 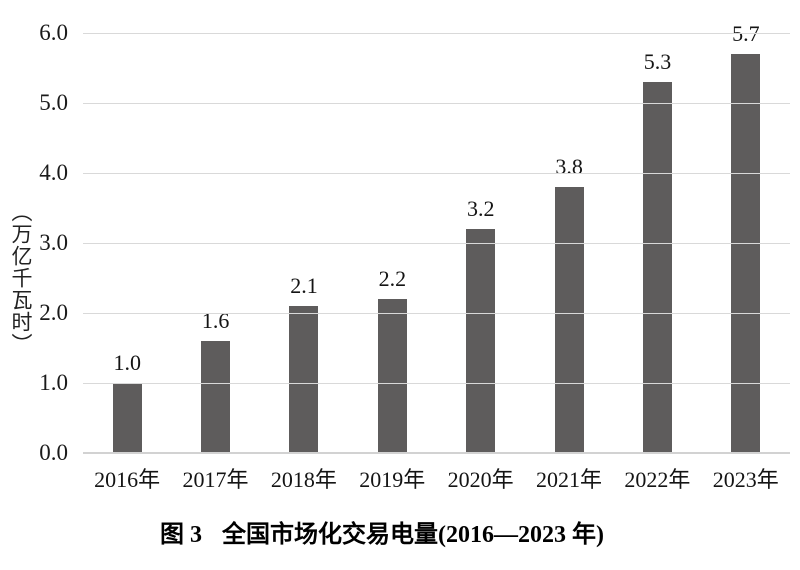 I want to click on bar-value-label: 2.1, so click(x=304, y=285).